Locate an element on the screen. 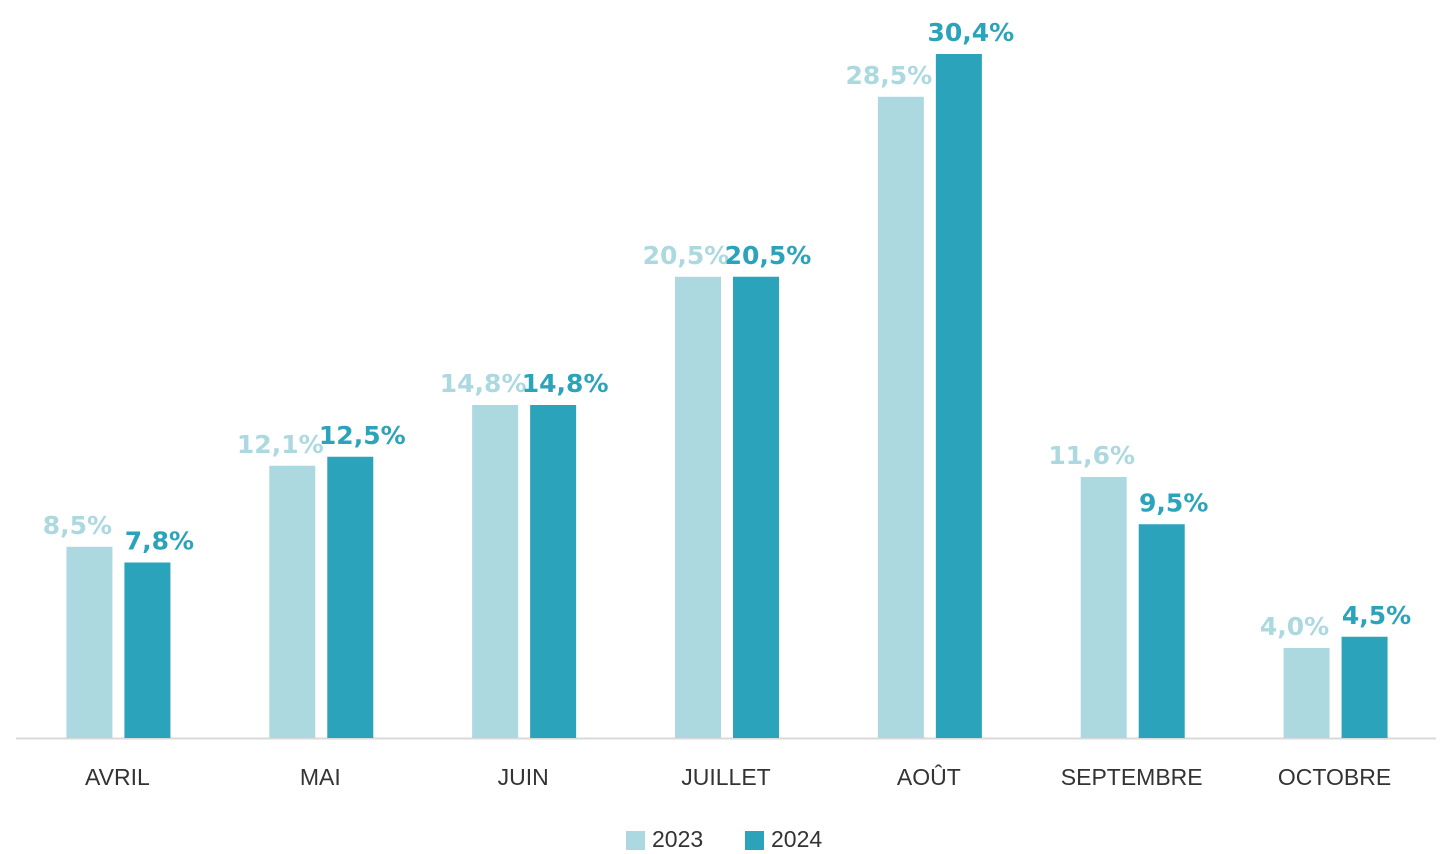 This screenshot has height=854, width=1445. legend-label: 2024 is located at coordinates (796, 839).